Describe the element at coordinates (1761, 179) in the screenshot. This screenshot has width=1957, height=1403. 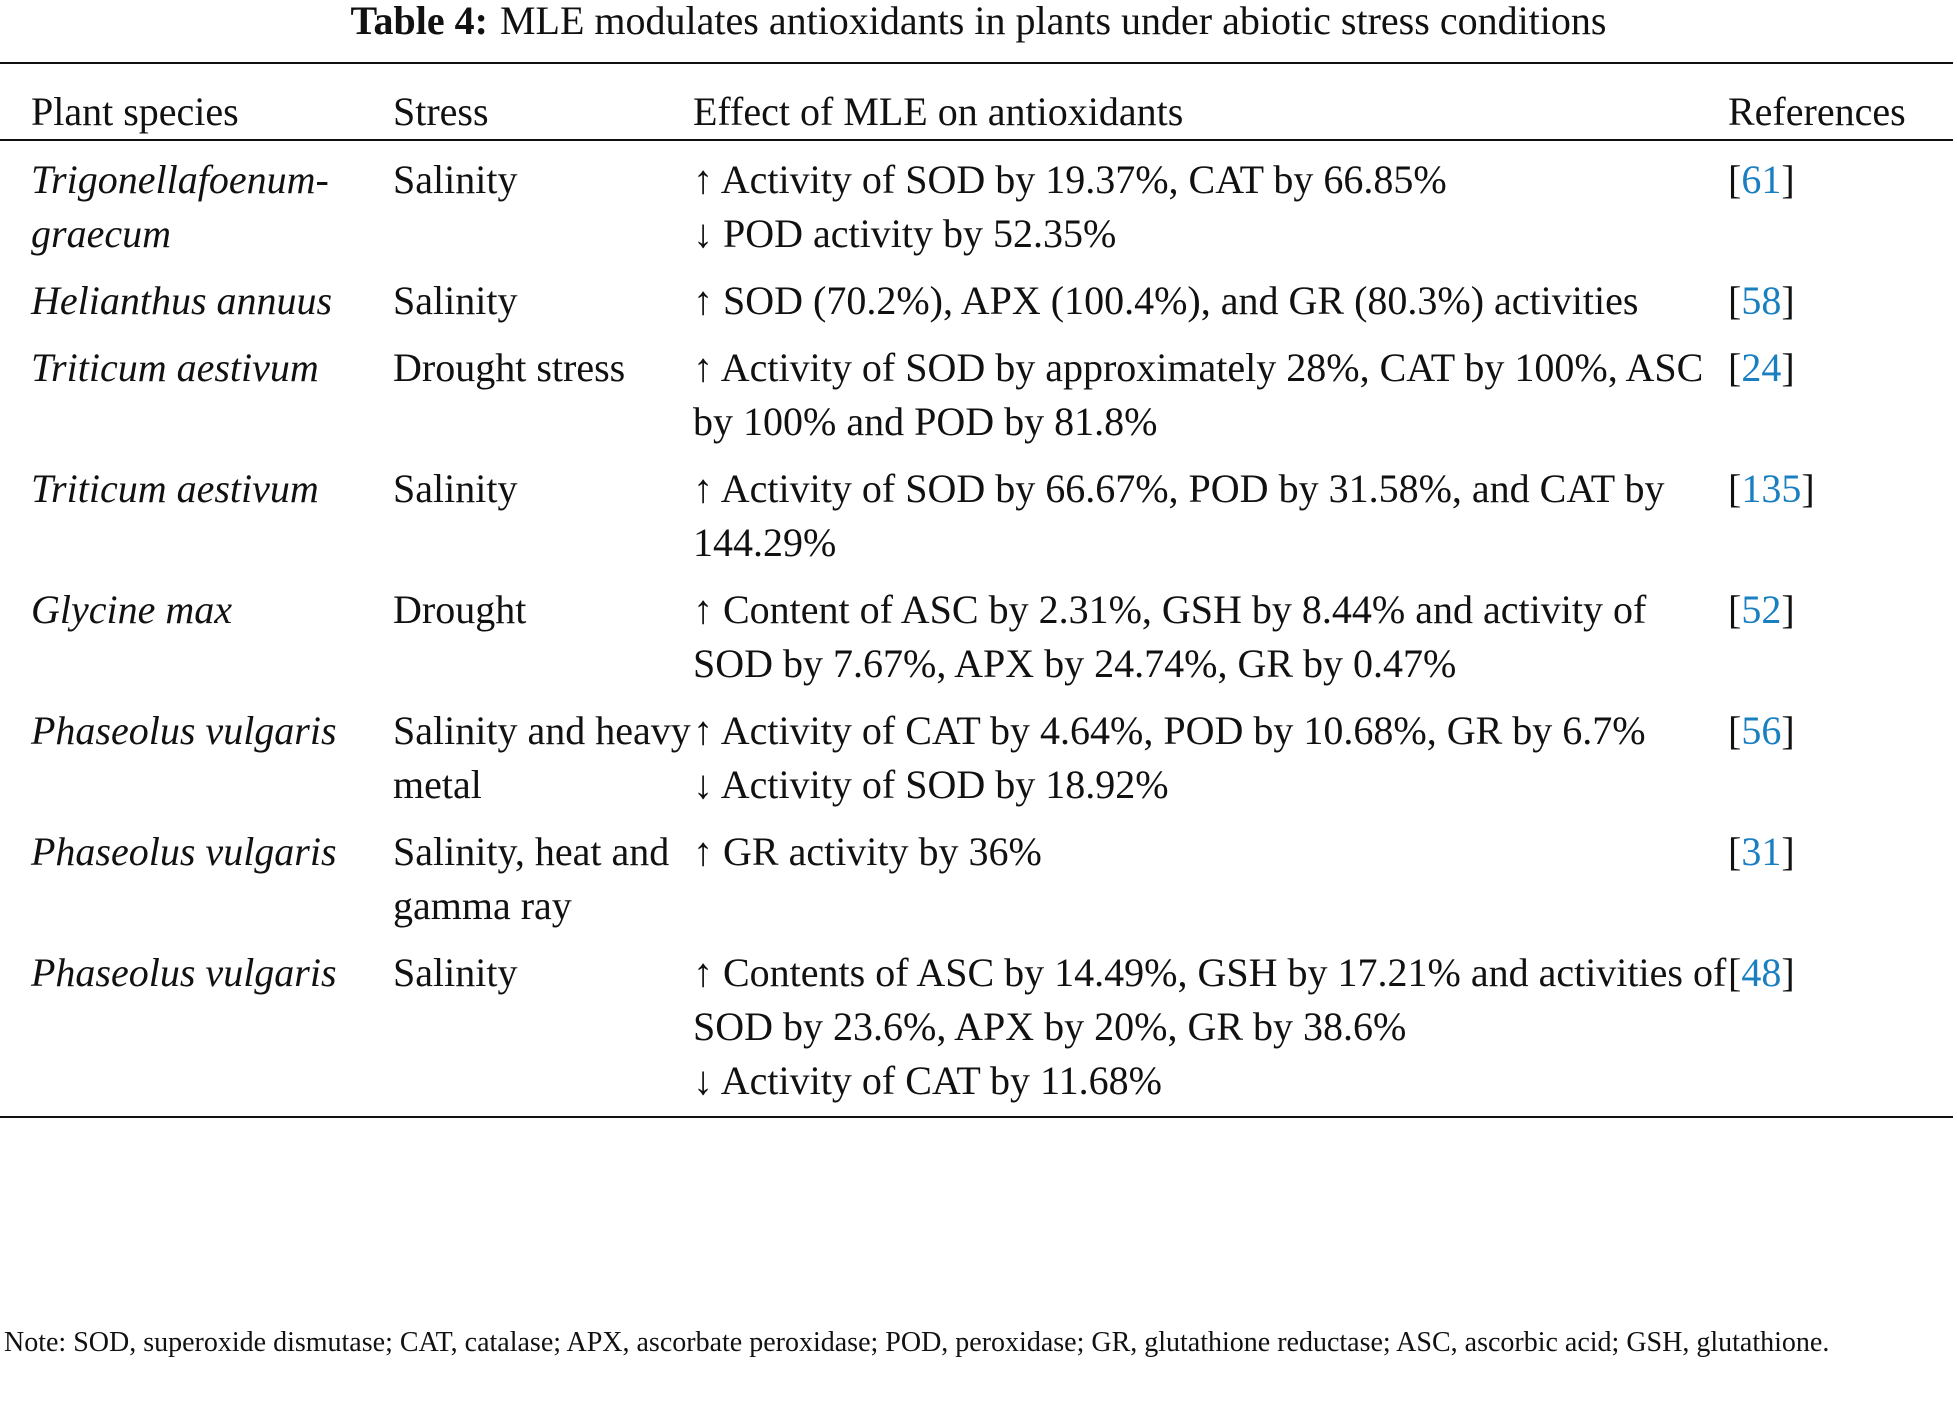
I see `reference-link: 61` at that location.